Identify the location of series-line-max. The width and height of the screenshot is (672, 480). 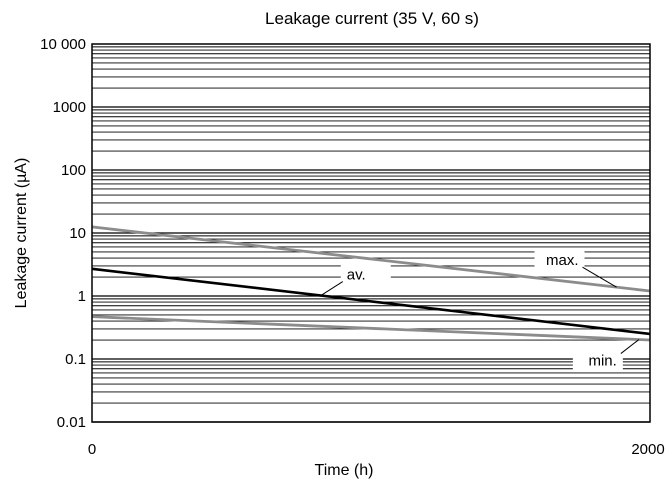
(371, 259).